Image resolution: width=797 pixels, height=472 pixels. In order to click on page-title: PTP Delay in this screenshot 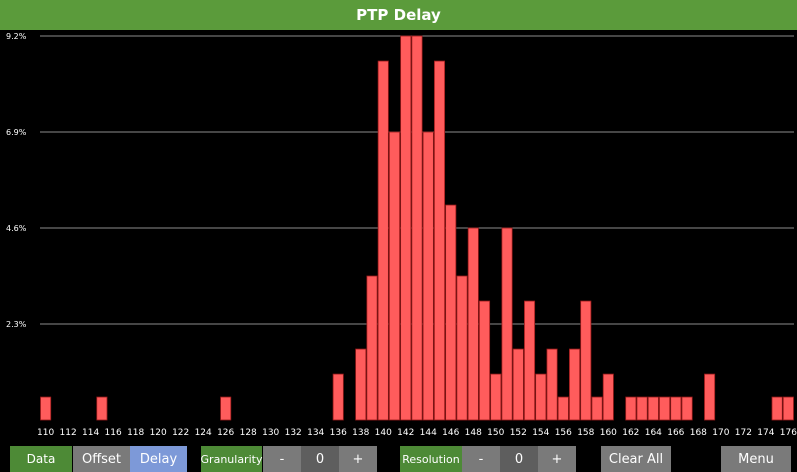, I will do `click(398, 15)`.